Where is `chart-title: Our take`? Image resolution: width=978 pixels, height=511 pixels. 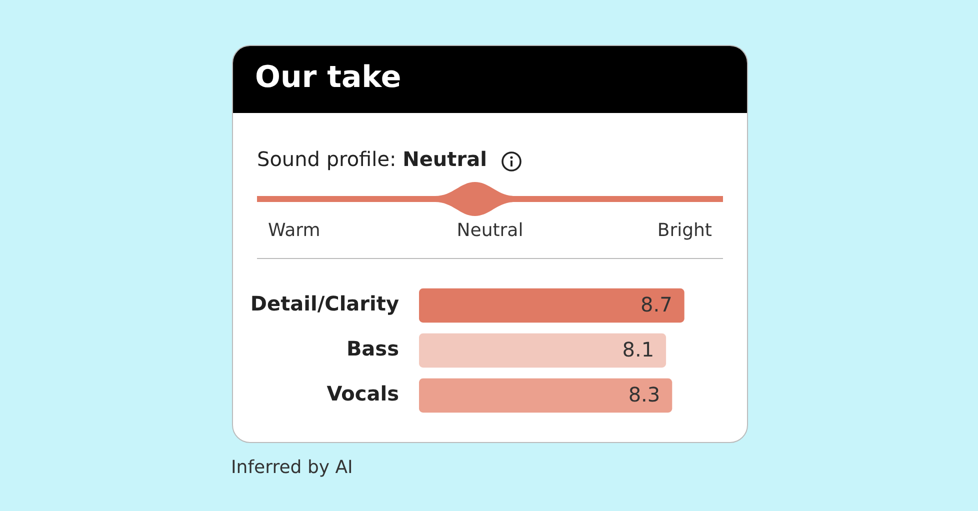
chart-title: Our take is located at coordinates (490, 79).